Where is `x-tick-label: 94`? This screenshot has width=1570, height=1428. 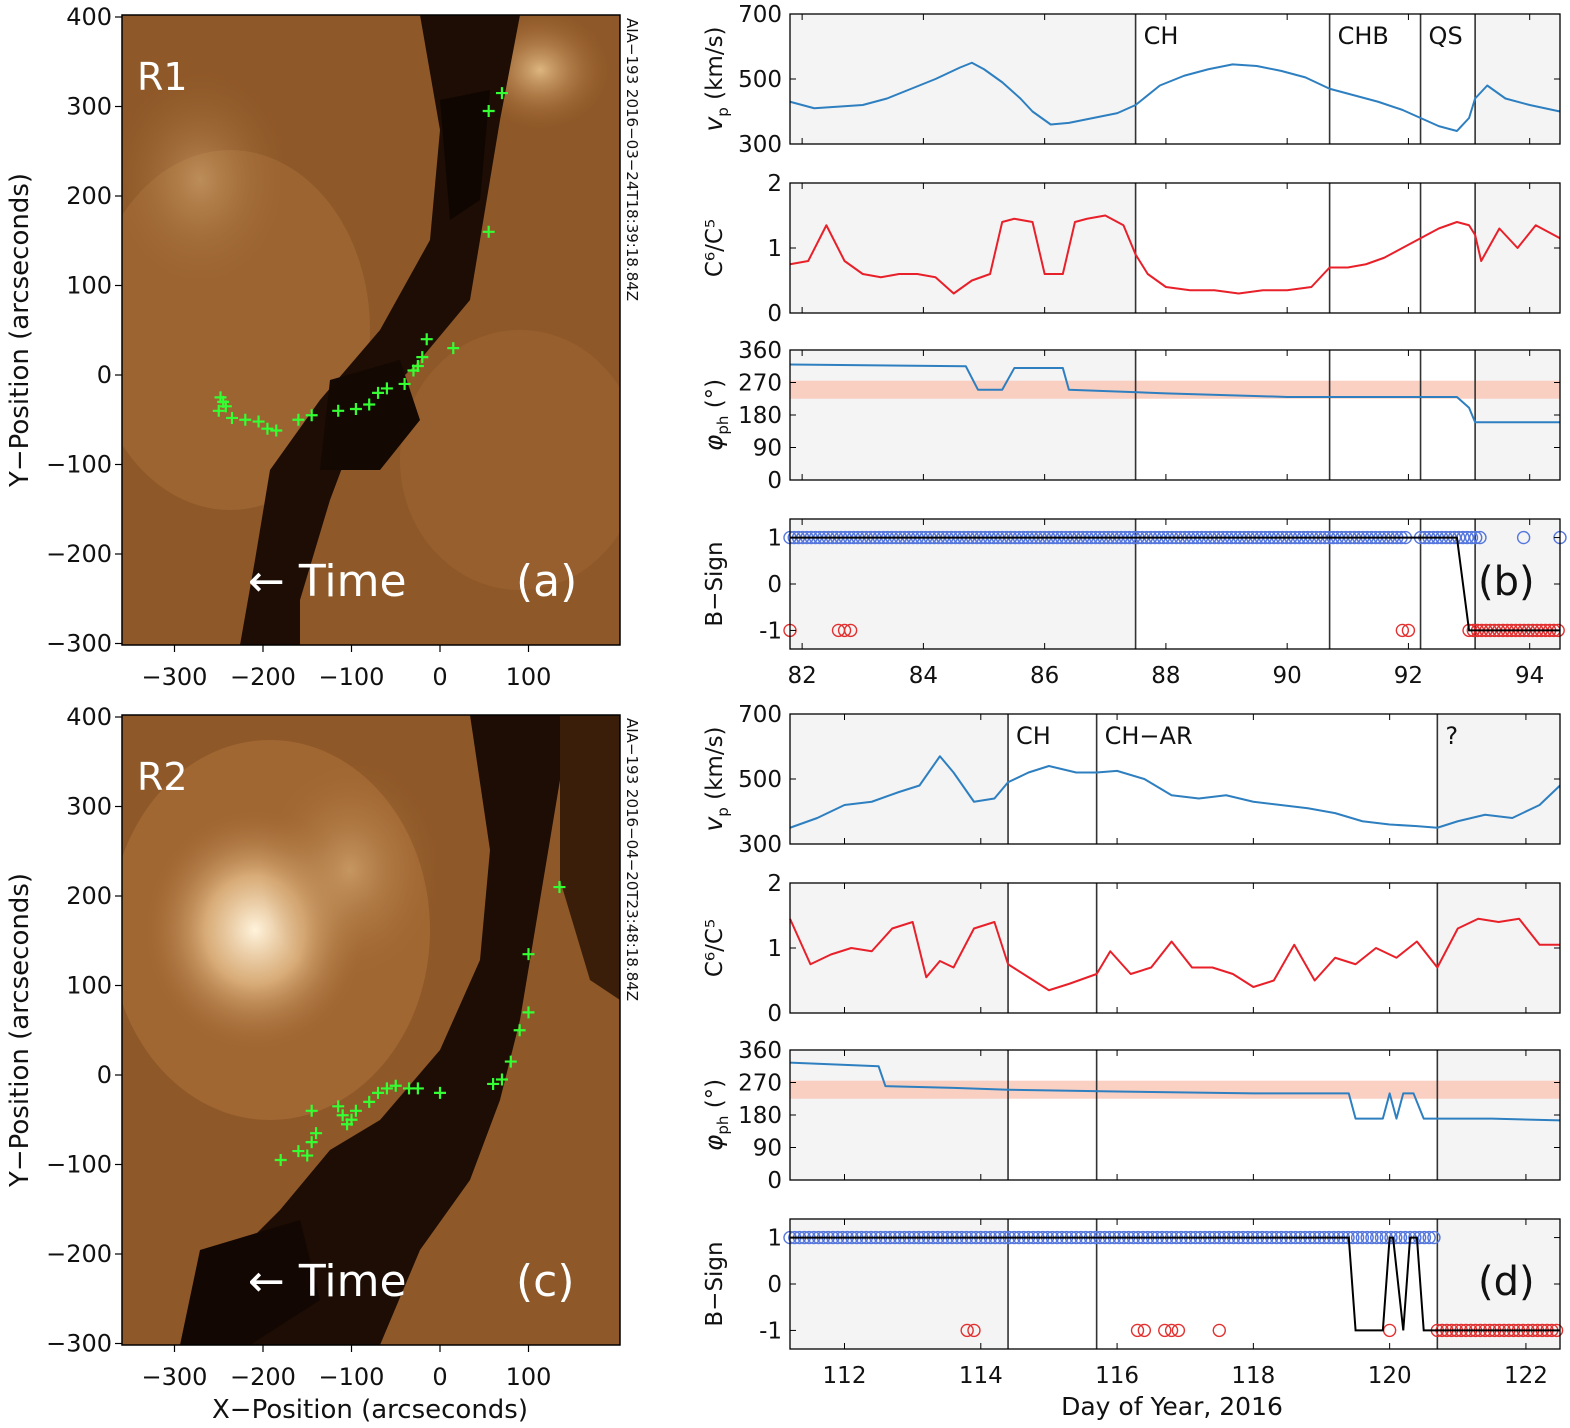 x-tick-label: 94 is located at coordinates (1529, 676).